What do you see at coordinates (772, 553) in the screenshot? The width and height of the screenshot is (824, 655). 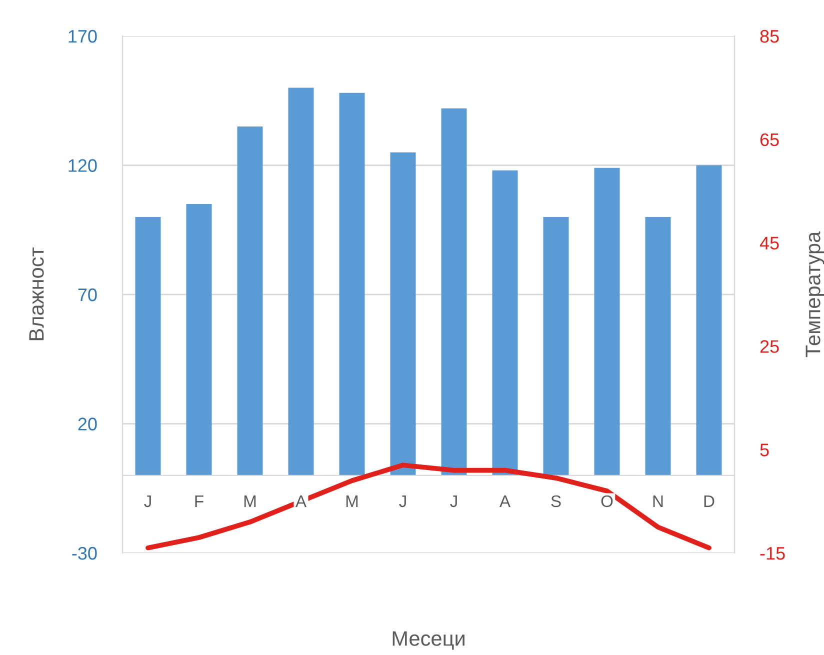 I see `y2-tick-label: -15` at bounding box center [772, 553].